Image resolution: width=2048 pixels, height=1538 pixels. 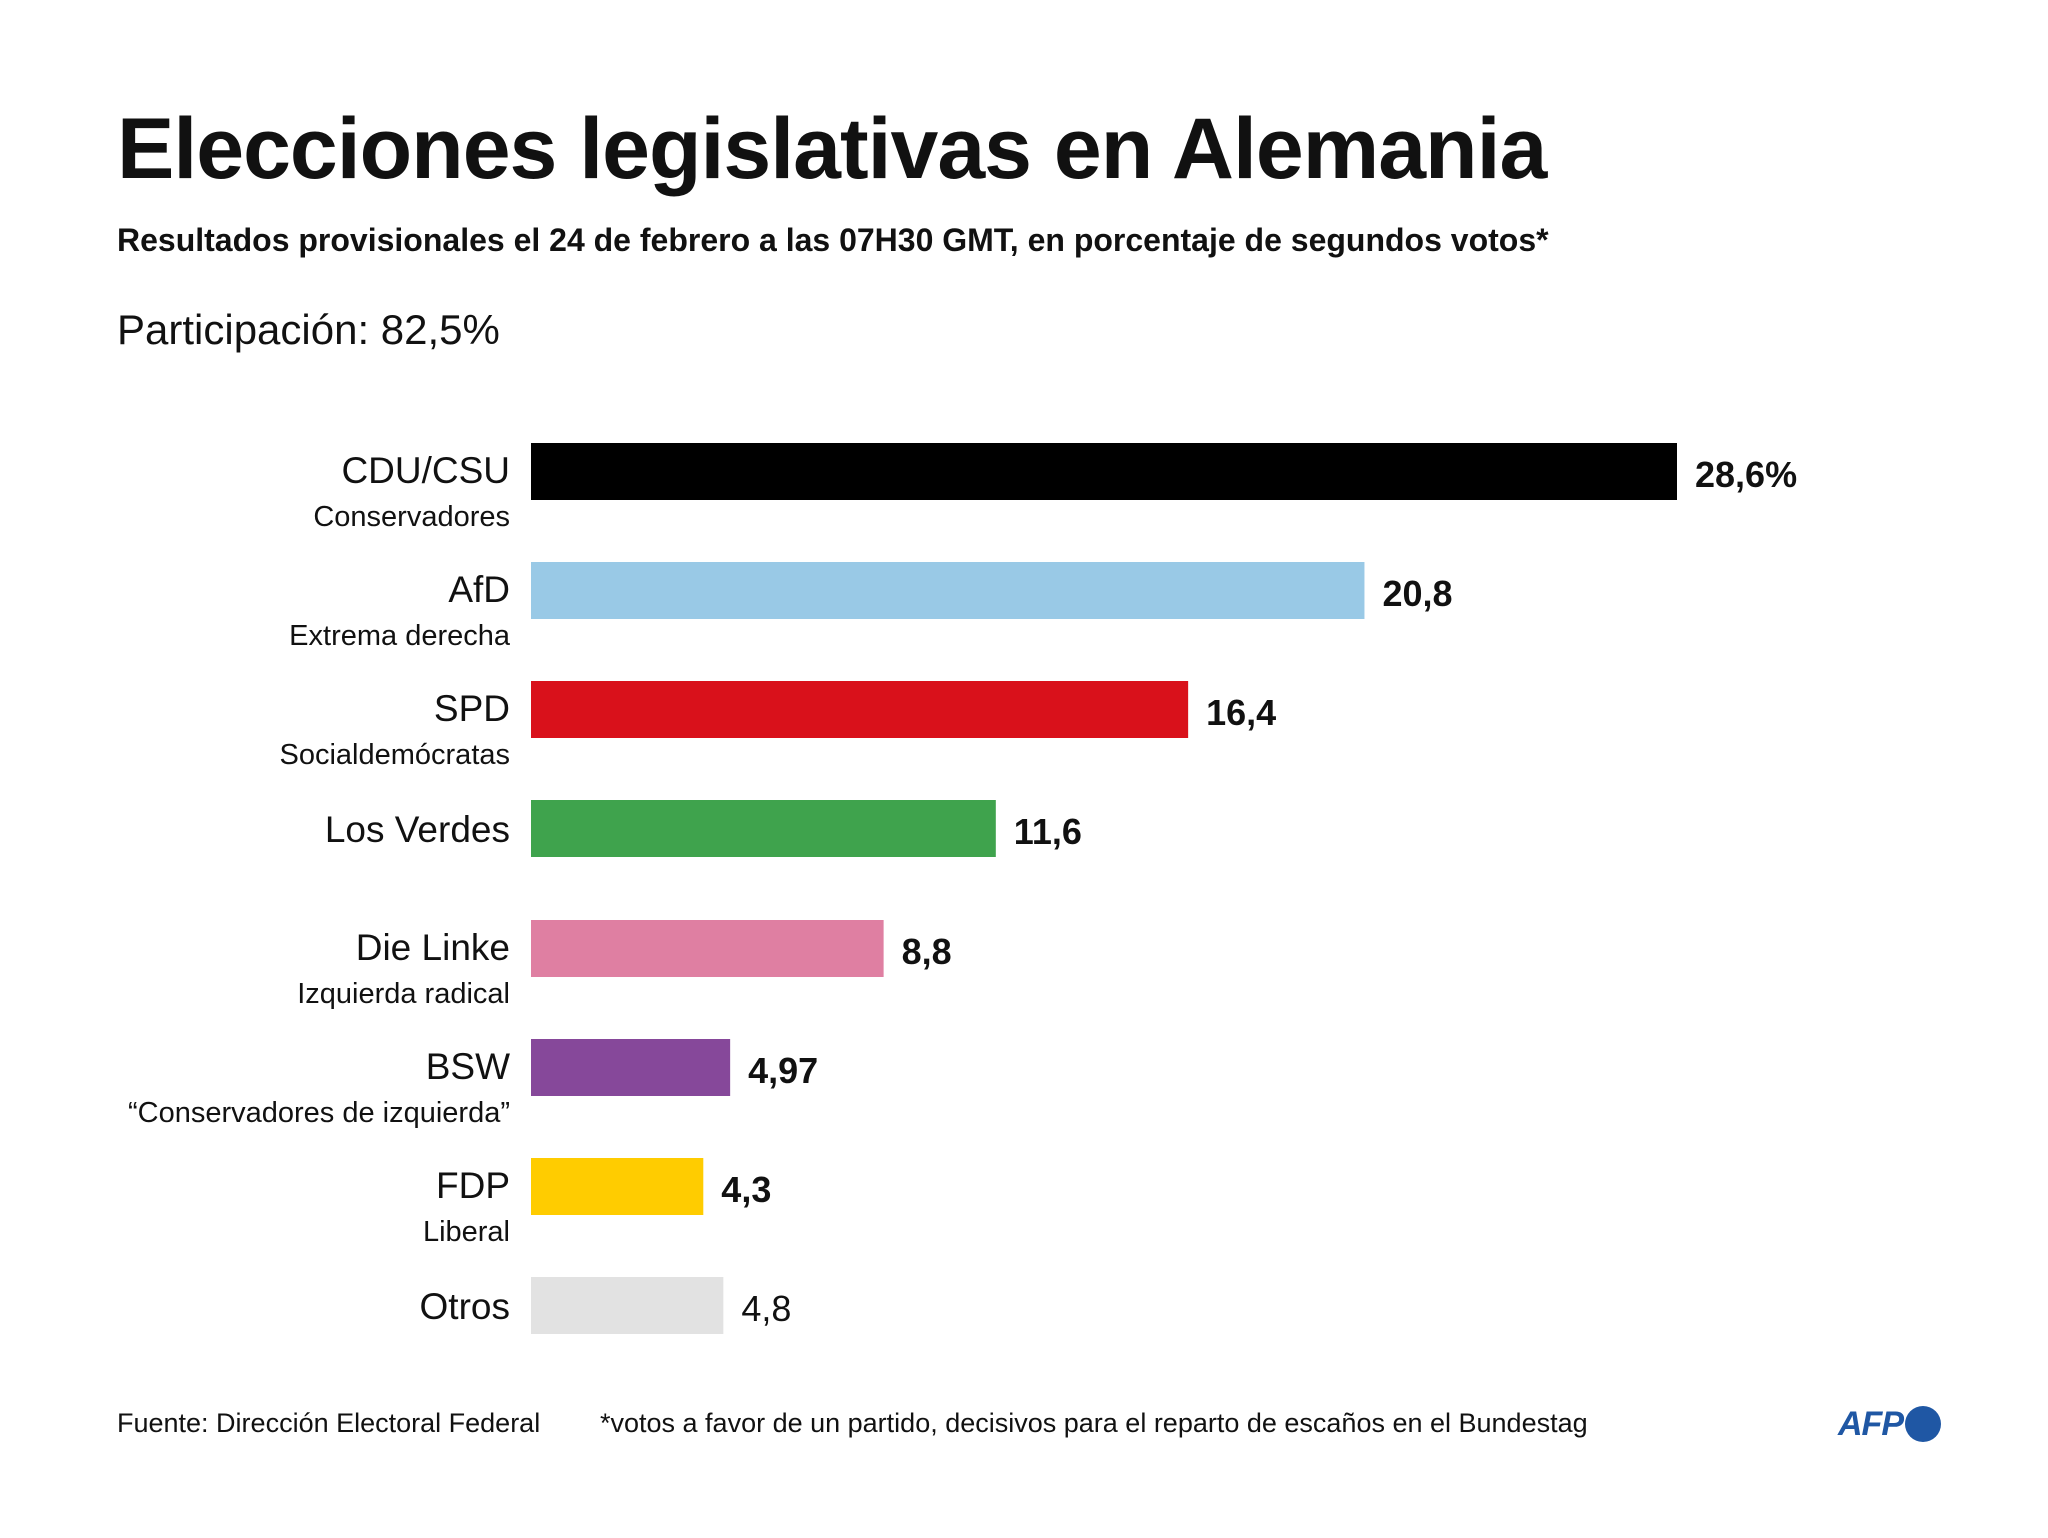 I want to click on category-label: BSW, so click(x=468, y=1066).